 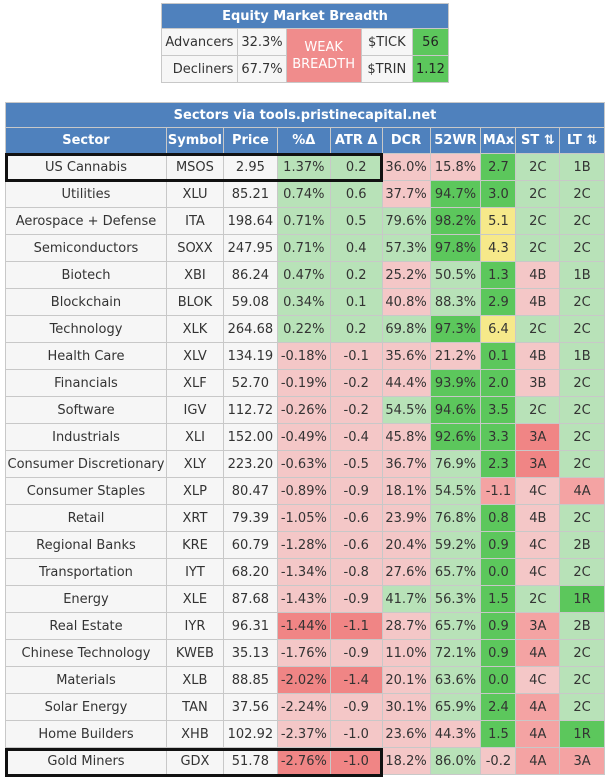 I want to click on cell-sector: Industrials, so click(x=86, y=437).